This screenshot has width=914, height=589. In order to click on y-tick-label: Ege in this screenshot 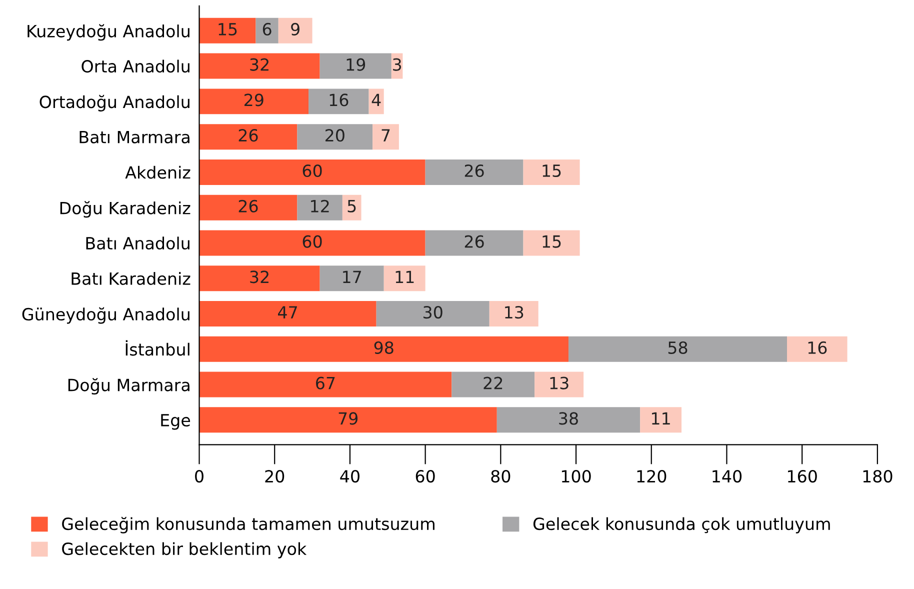, I will do `click(175, 422)`.